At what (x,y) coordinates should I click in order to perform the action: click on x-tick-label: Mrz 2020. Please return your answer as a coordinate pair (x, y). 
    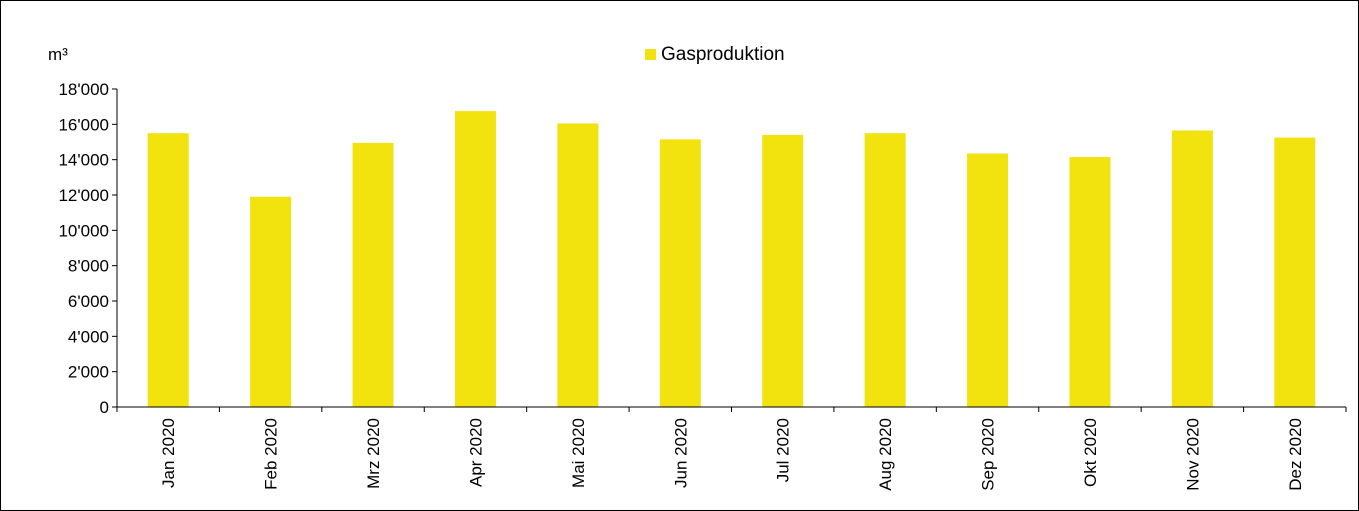
    Looking at the image, I should click on (373, 453).